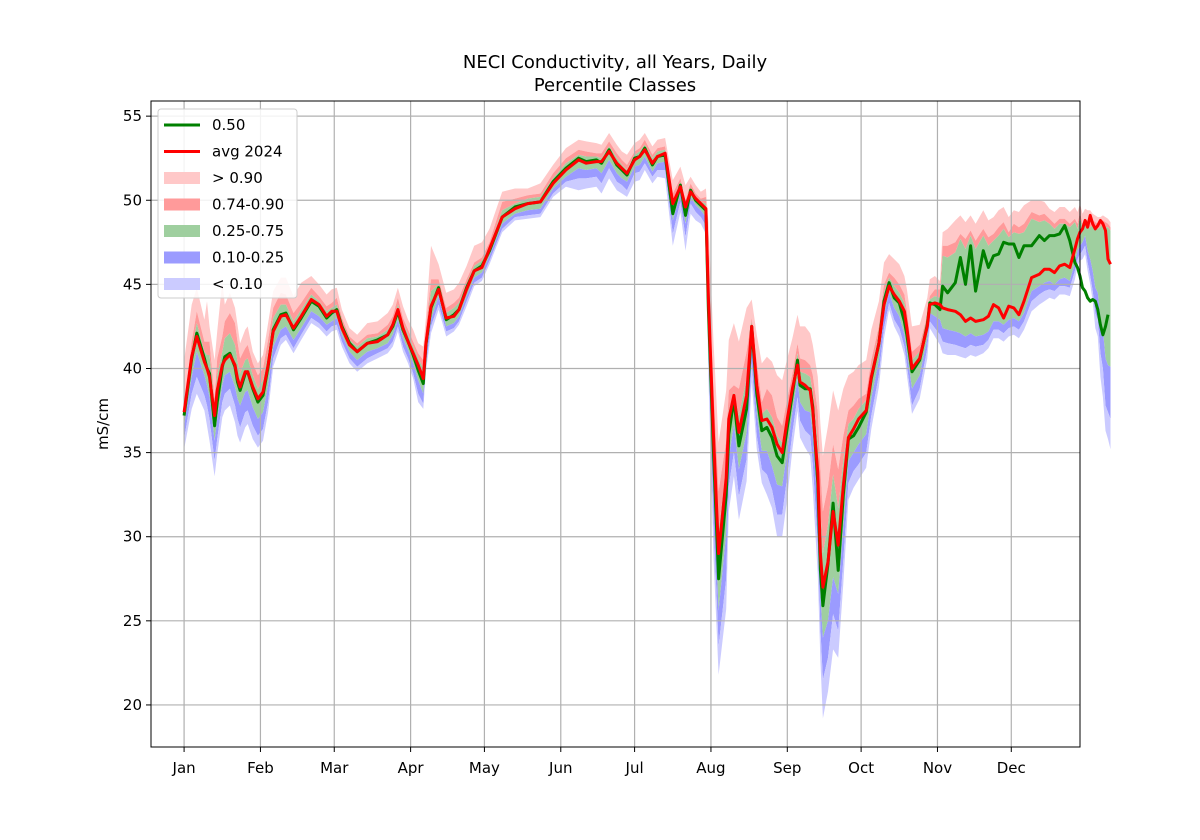  I want to click on y-axis-ticks: 20 25 30 35 40 45 50 55, so click(137, 410).